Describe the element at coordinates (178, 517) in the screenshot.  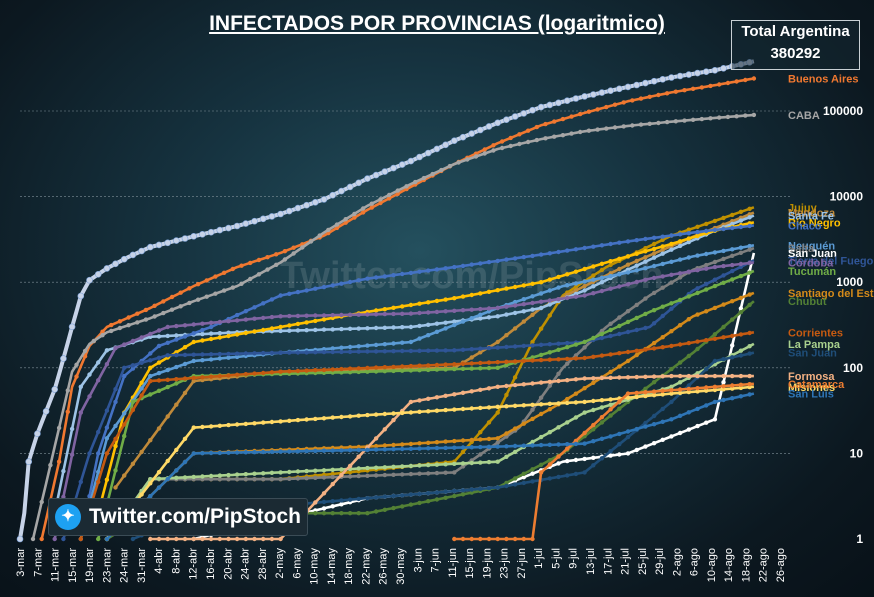
I see `twitter-badge: ✦ Twitter.com/PipStoch` at that location.